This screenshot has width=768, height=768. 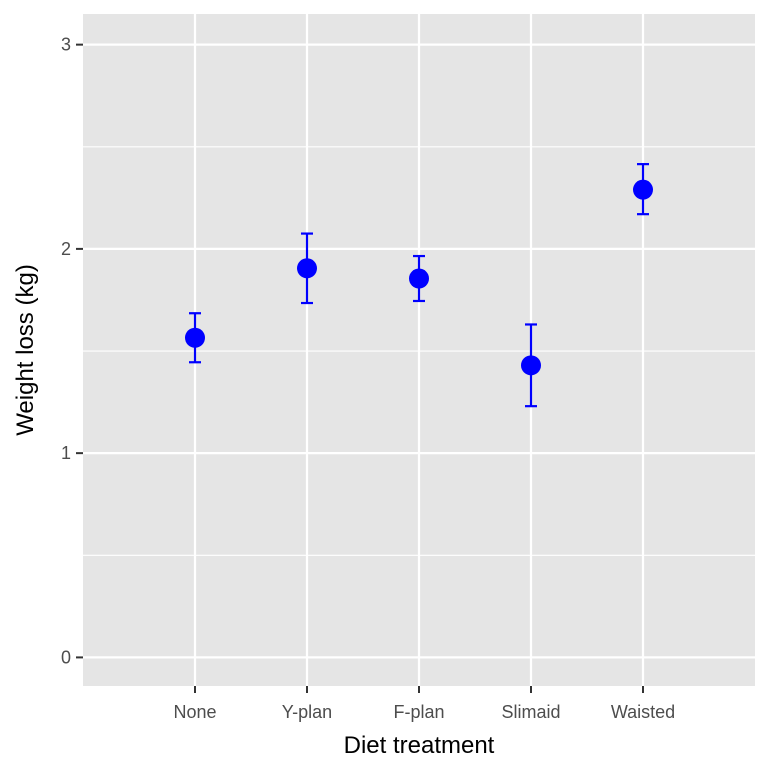 I want to click on y-tick-label: 1, so click(x=66, y=453).